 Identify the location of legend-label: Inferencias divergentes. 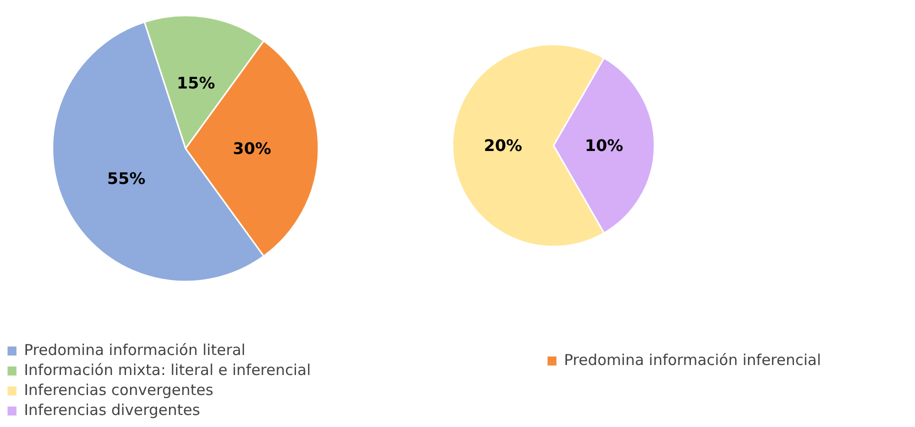
(112, 410).